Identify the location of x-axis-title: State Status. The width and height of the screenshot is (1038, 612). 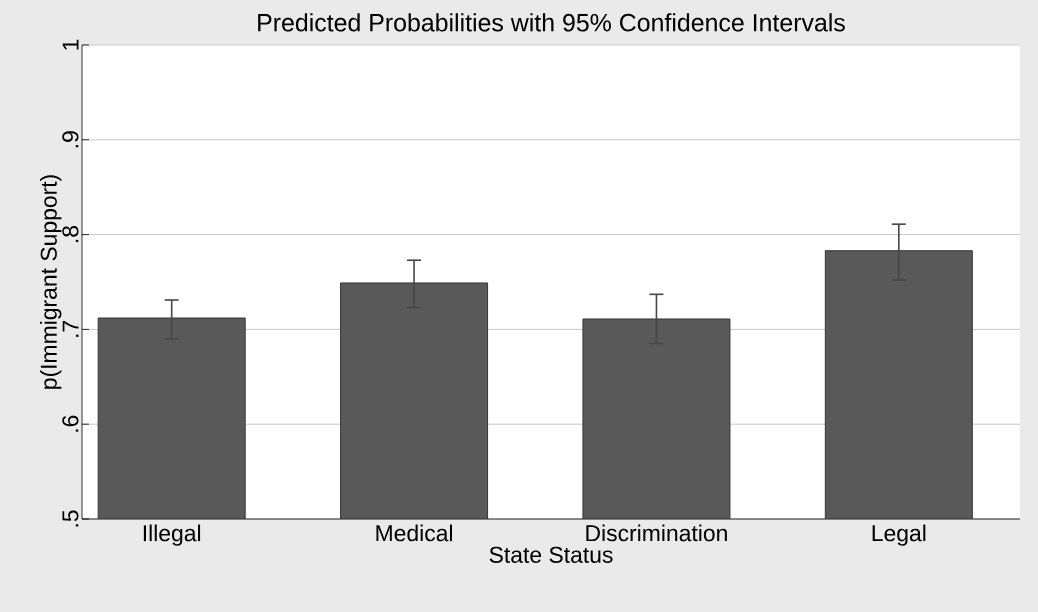
(551, 554).